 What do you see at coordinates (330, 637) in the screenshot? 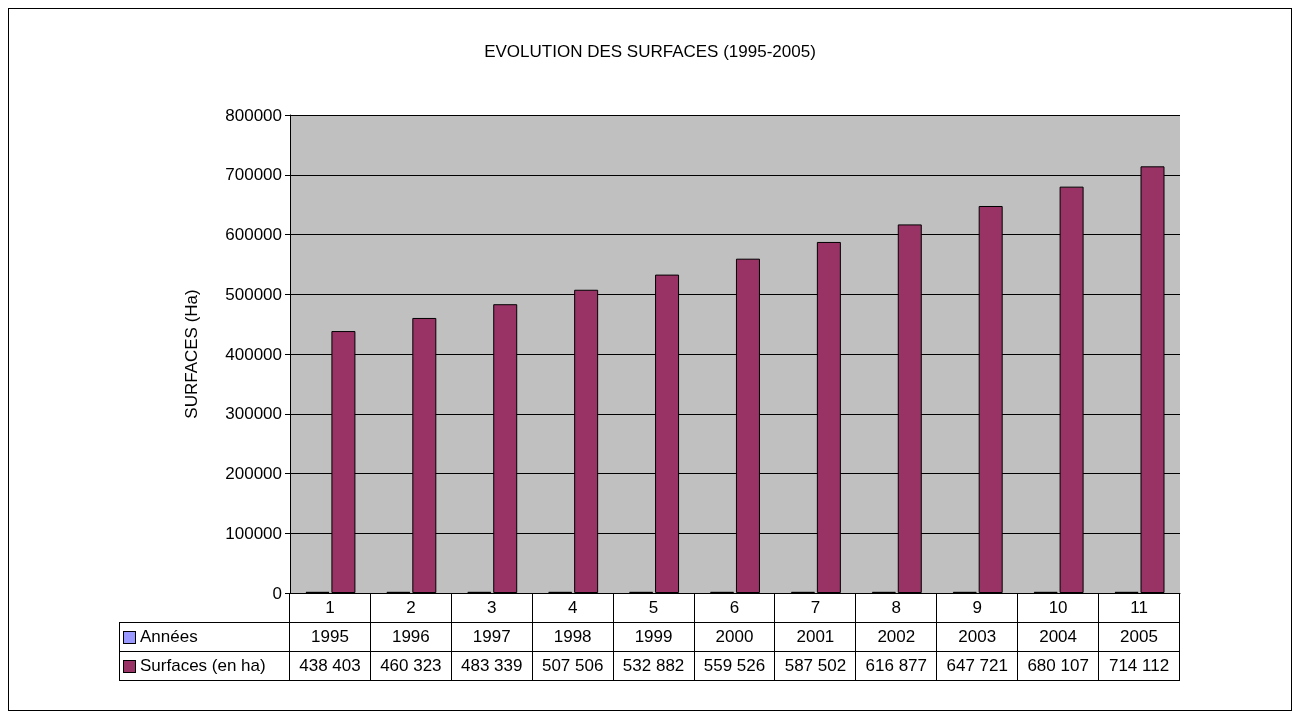
I see `data-label: 1995` at bounding box center [330, 637].